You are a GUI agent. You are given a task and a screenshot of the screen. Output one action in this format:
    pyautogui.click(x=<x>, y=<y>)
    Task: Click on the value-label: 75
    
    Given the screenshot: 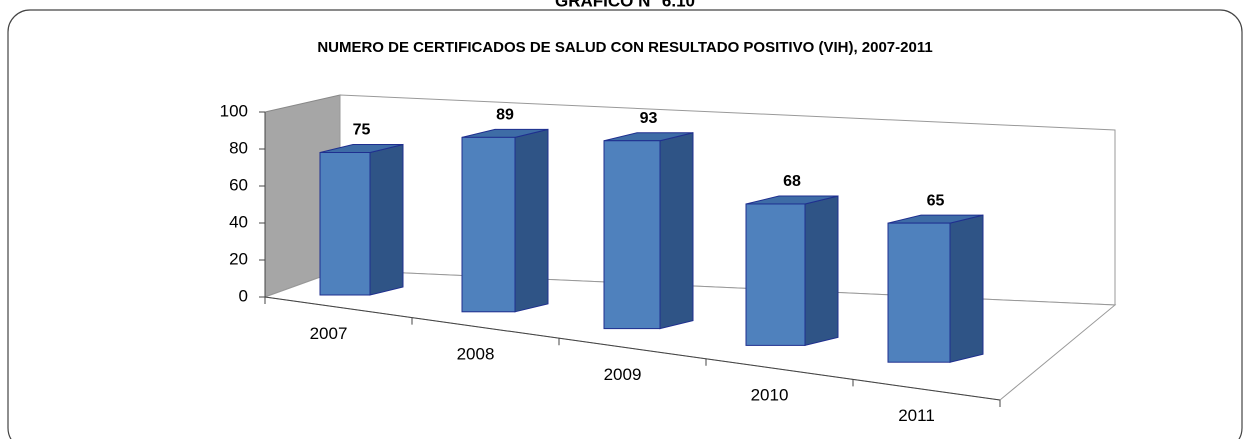 What is the action you would take?
    pyautogui.click(x=362, y=130)
    